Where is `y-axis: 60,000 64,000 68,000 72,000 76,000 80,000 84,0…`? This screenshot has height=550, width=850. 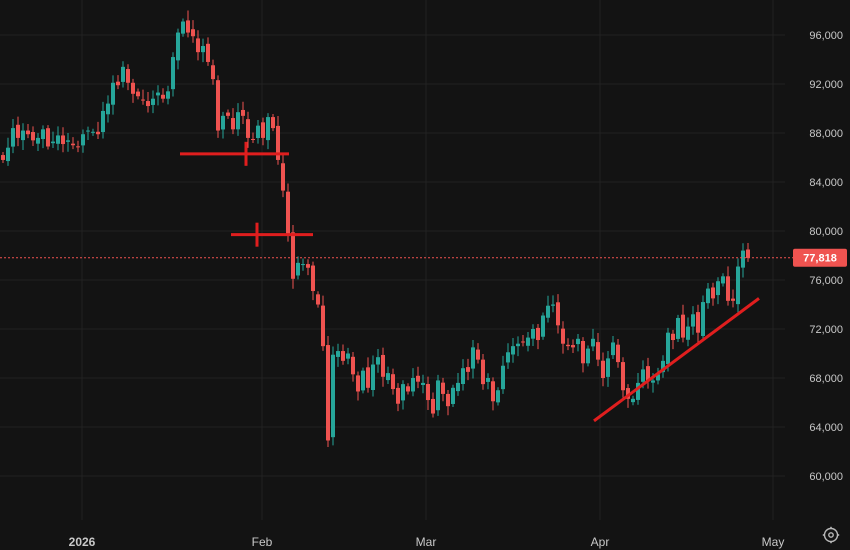
y-axis: 60,000 64,000 68,000 72,000 76,000 80,000 84,0… is located at coordinates (826, 256).